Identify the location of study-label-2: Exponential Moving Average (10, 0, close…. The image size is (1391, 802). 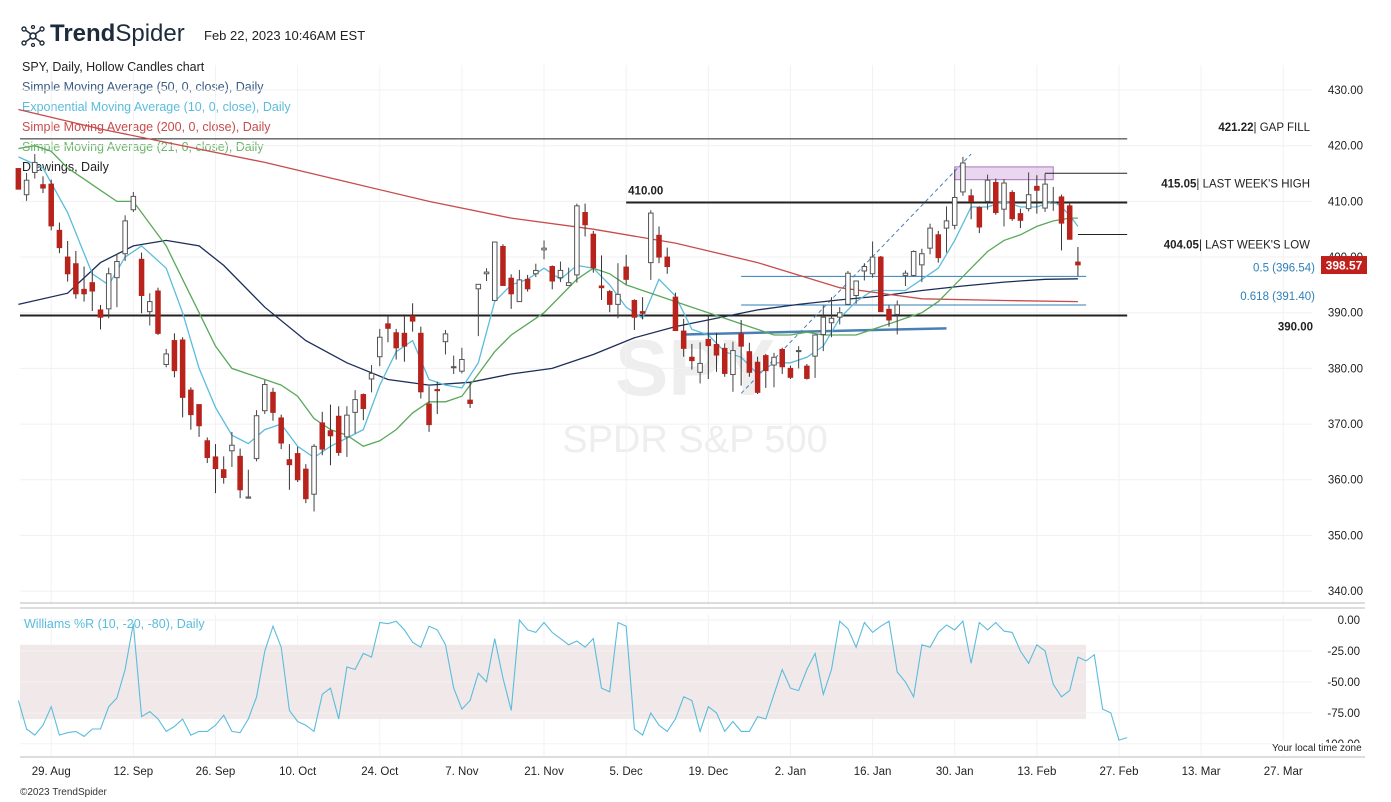
(156, 107).